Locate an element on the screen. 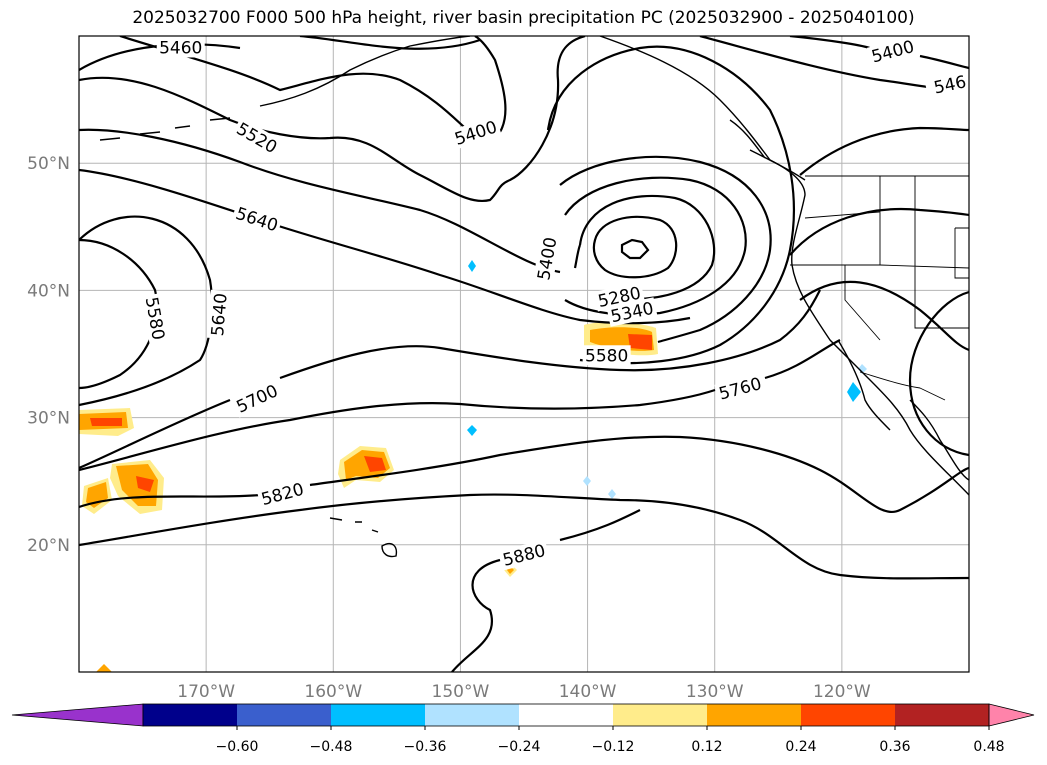  colorbar-tick-label: −0.36 is located at coordinates (425, 747).